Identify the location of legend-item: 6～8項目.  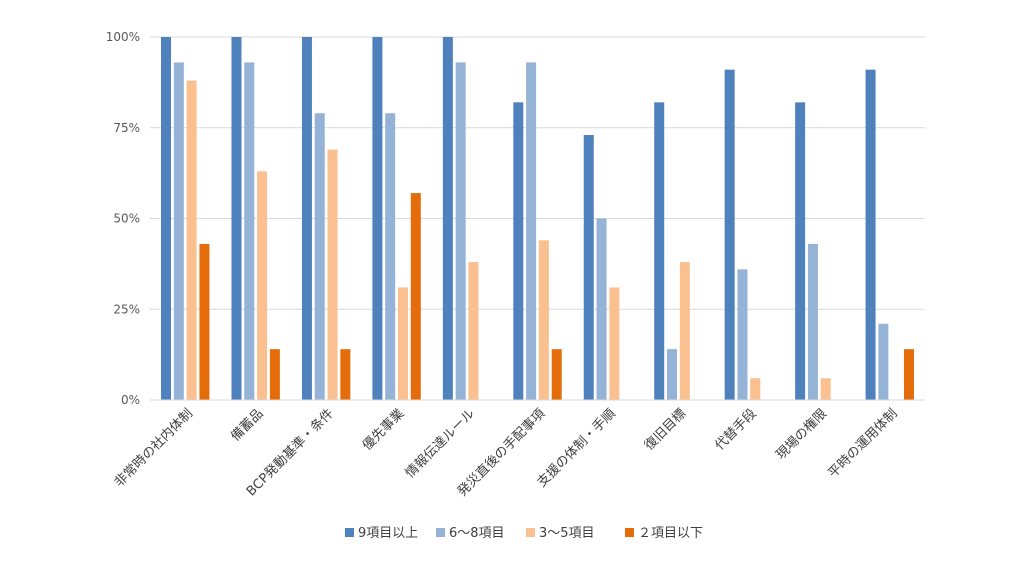
(470, 533).